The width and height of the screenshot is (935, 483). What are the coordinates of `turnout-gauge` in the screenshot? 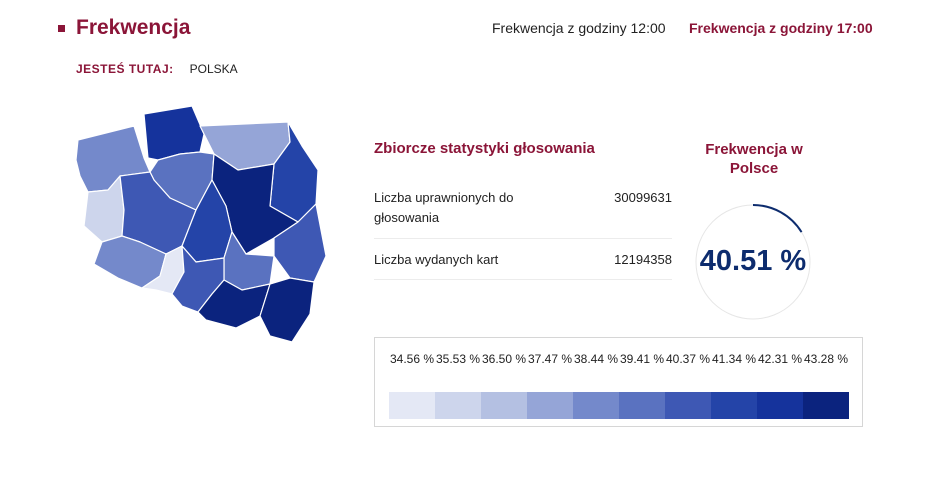 It's located at (753, 262).